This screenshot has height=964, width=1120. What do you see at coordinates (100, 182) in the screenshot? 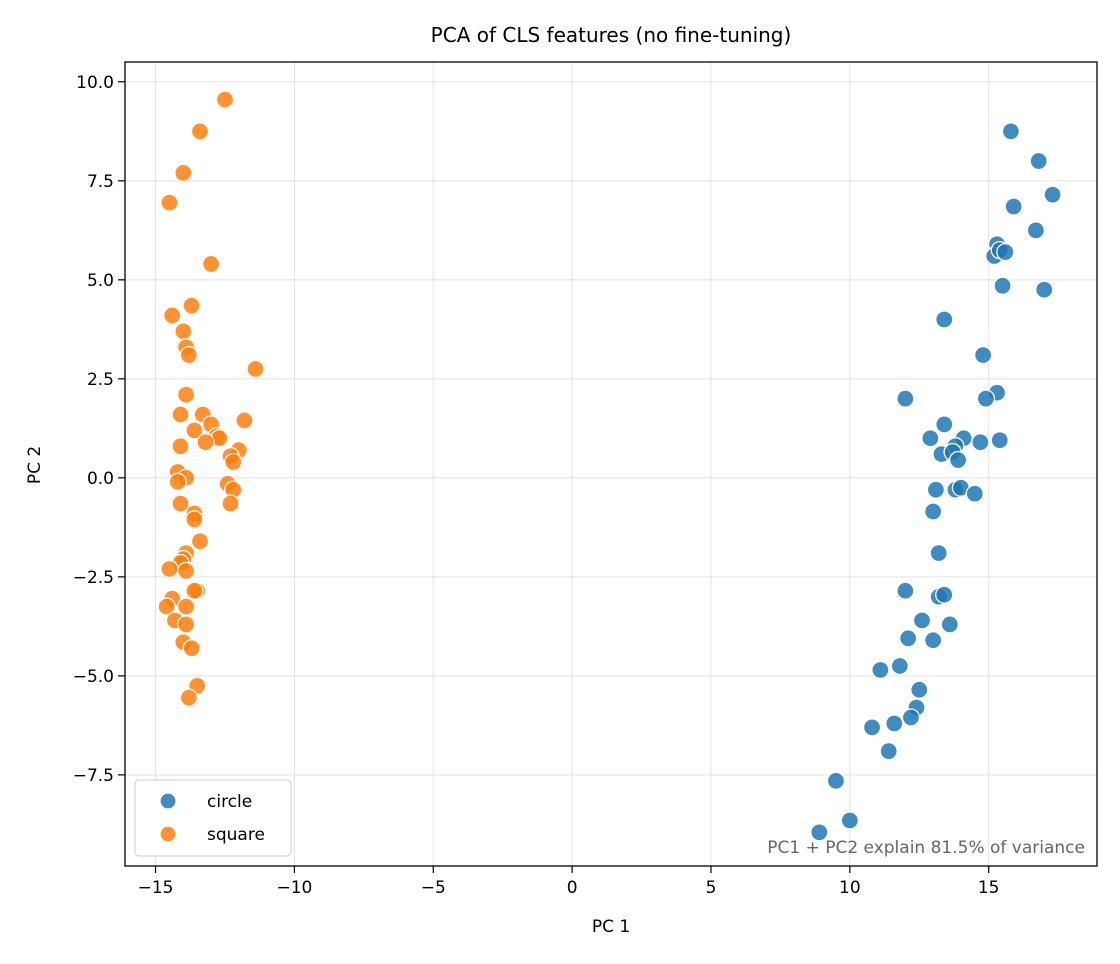
I see `y-tick-label: 7.5` at bounding box center [100, 182].